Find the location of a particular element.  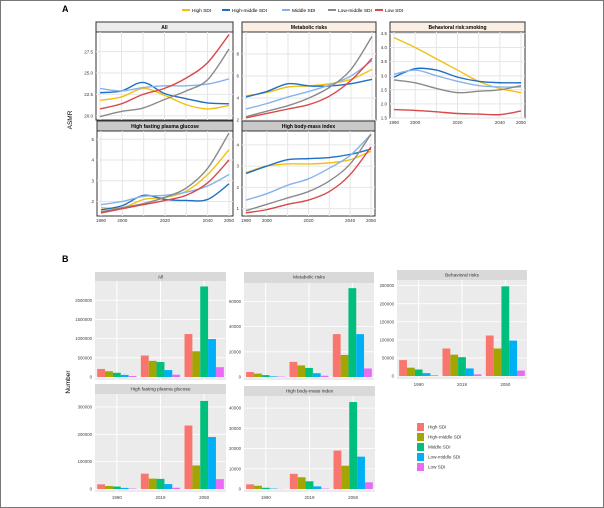

y-tick-label: 1000000 is located at coordinates (83, 338).